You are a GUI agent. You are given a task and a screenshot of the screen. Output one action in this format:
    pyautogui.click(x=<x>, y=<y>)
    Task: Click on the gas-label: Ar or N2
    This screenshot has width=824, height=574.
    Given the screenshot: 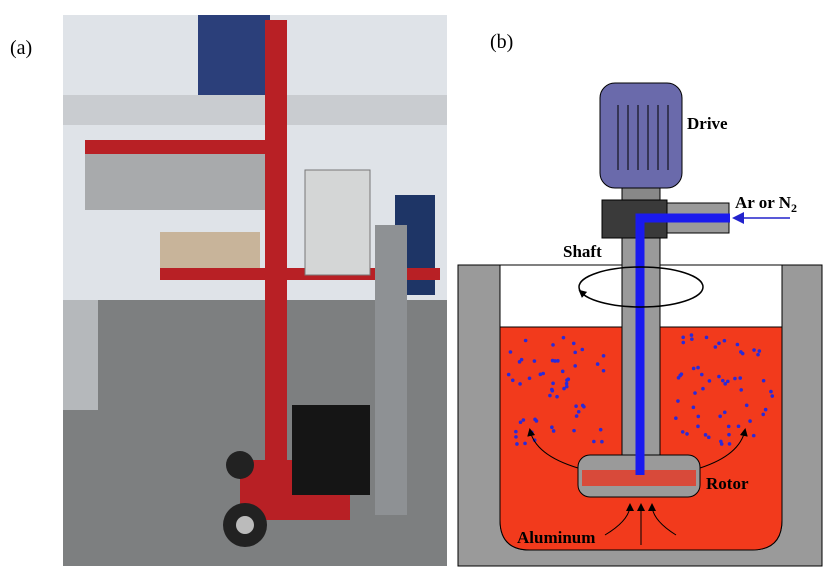 What is the action you would take?
    pyautogui.click(x=766, y=204)
    